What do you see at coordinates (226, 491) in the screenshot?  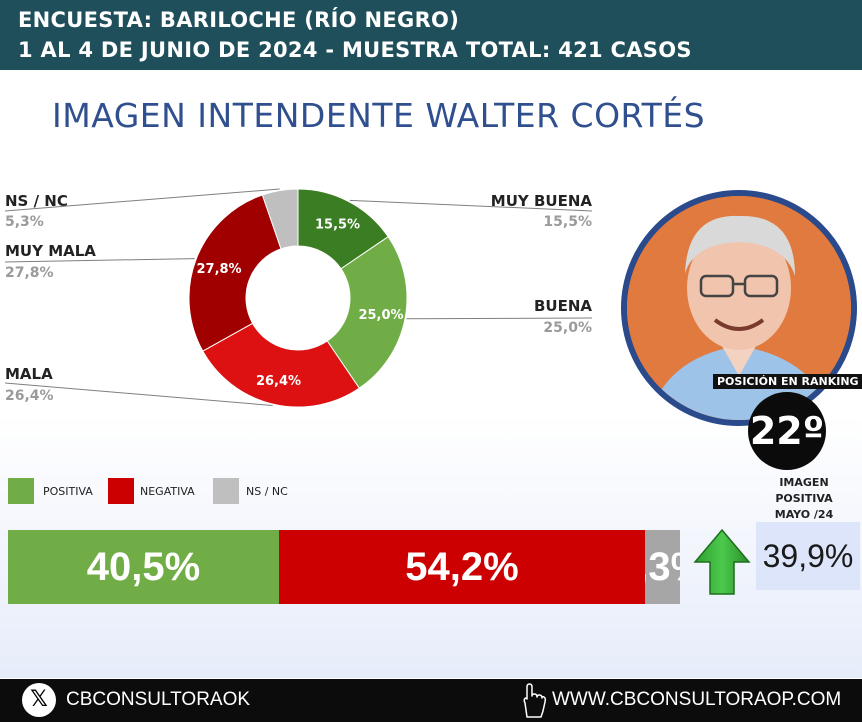 I see `legend-nsnc-swatch` at bounding box center [226, 491].